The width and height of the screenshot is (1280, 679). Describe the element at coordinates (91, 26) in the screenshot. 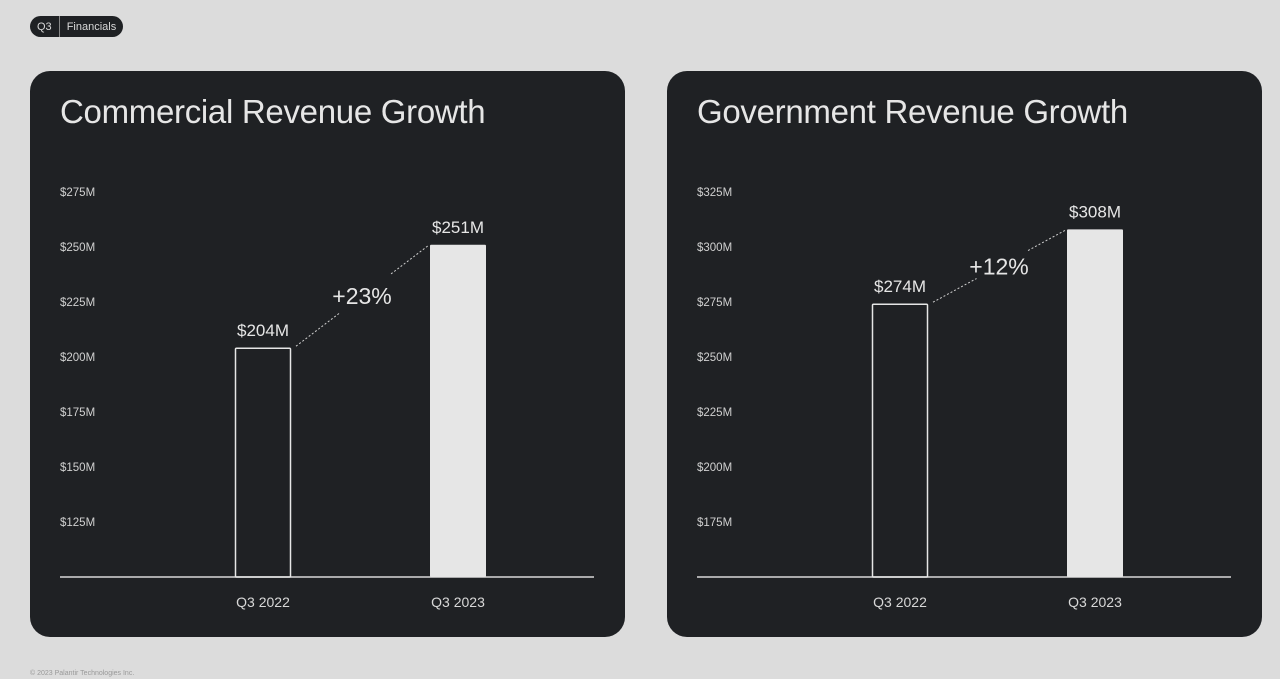

I see `badge-section: Financials` at that location.